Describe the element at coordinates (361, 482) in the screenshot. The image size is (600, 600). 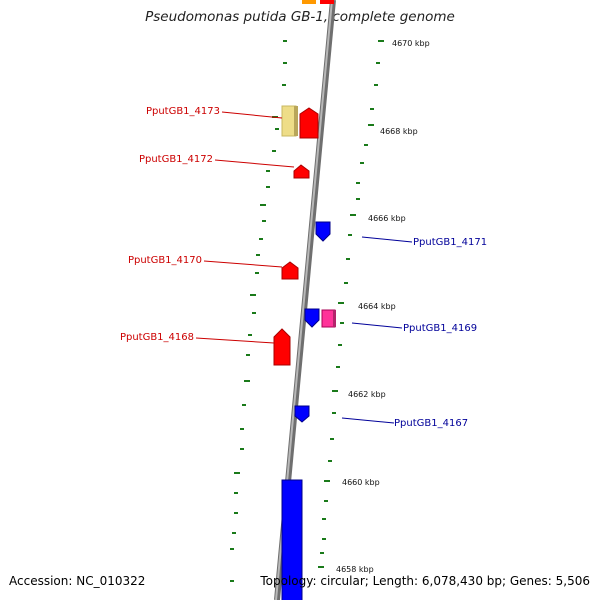
I see `tick-label-4660: 4660 kbp` at that location.